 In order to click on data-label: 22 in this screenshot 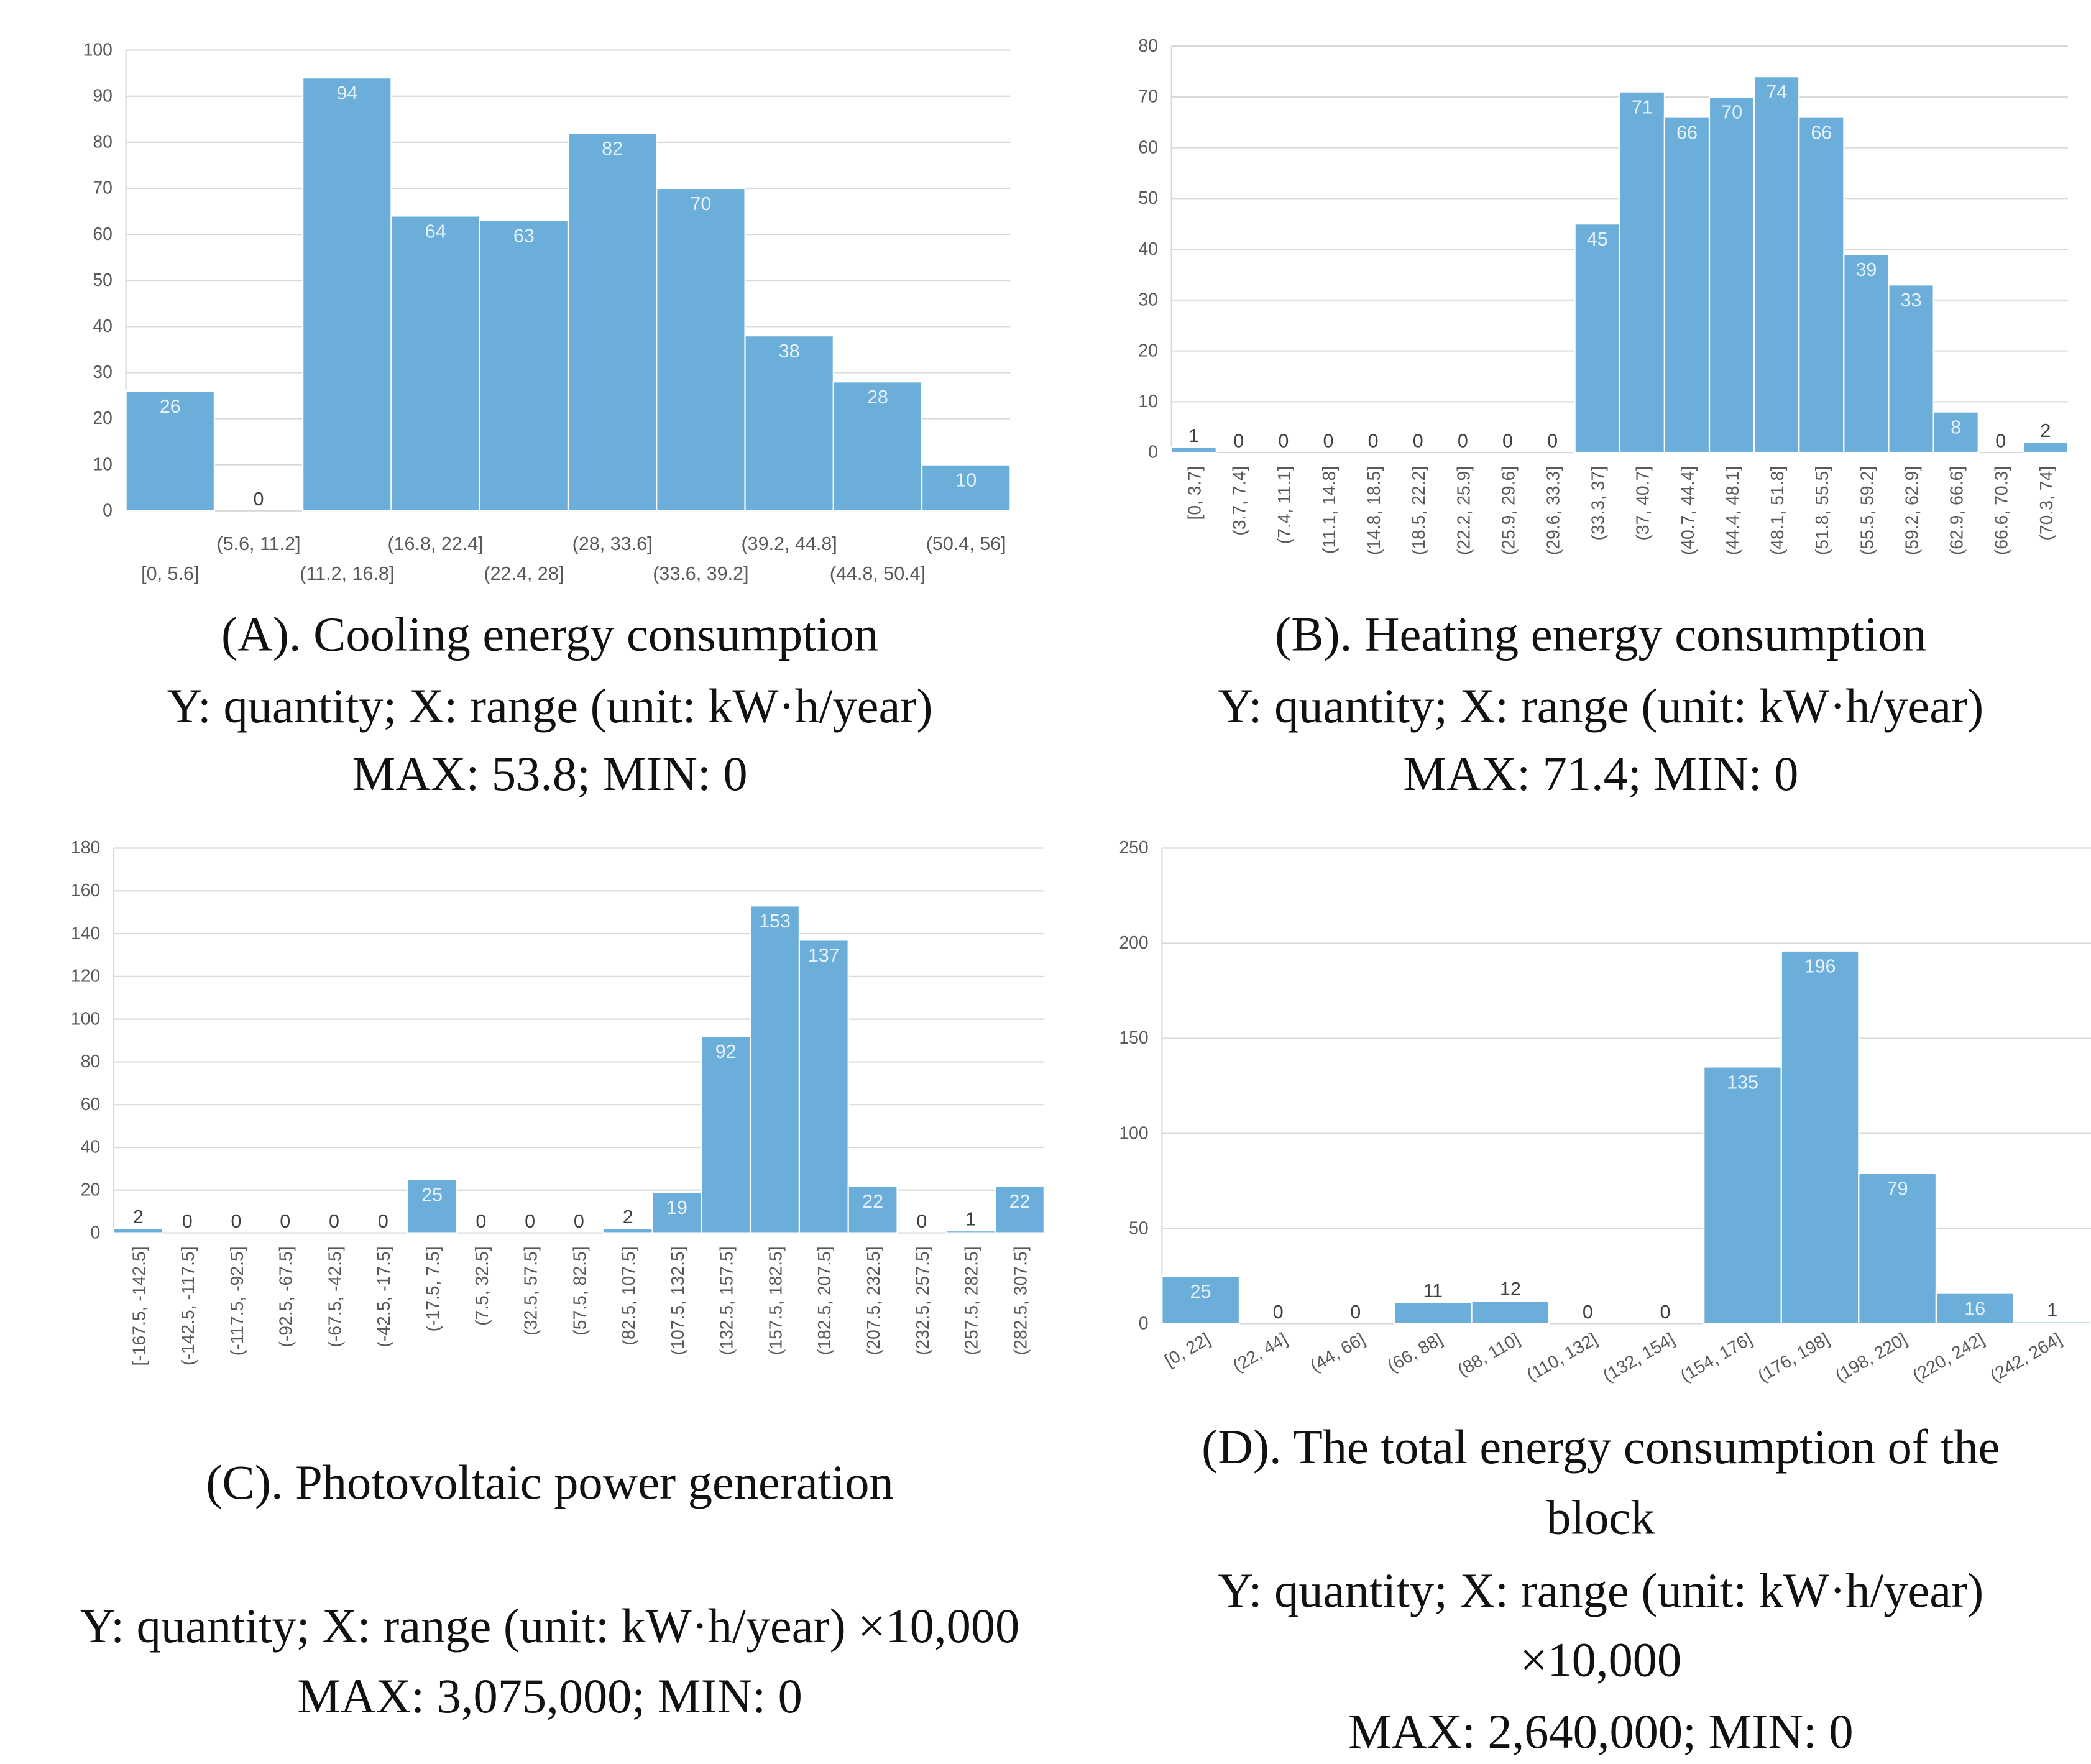, I will do `click(1020, 1201)`.